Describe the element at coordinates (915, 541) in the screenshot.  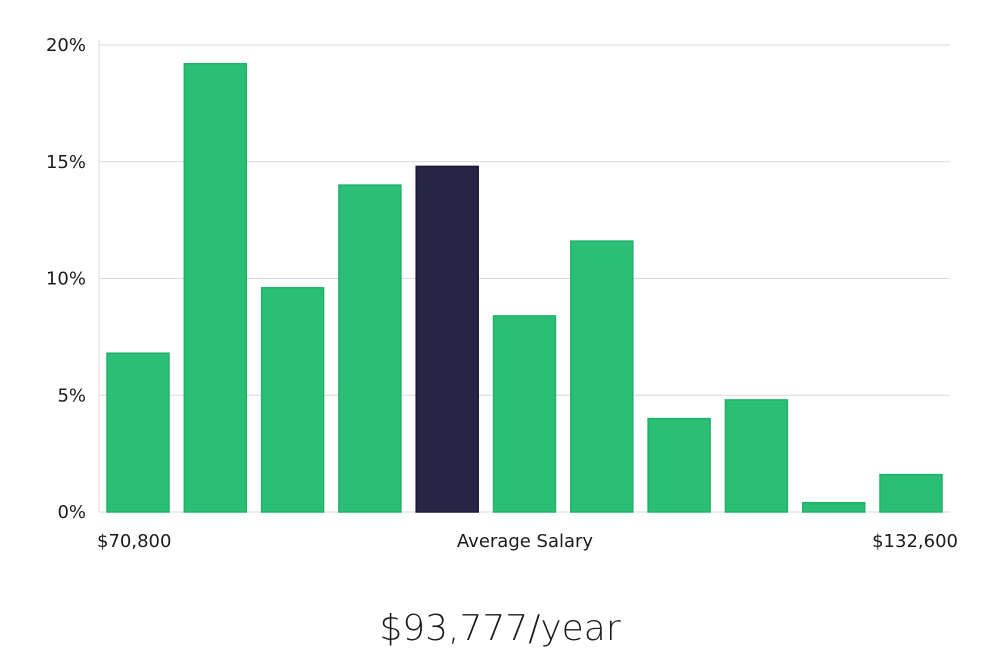
I see `x-max-label: $132,600` at that location.